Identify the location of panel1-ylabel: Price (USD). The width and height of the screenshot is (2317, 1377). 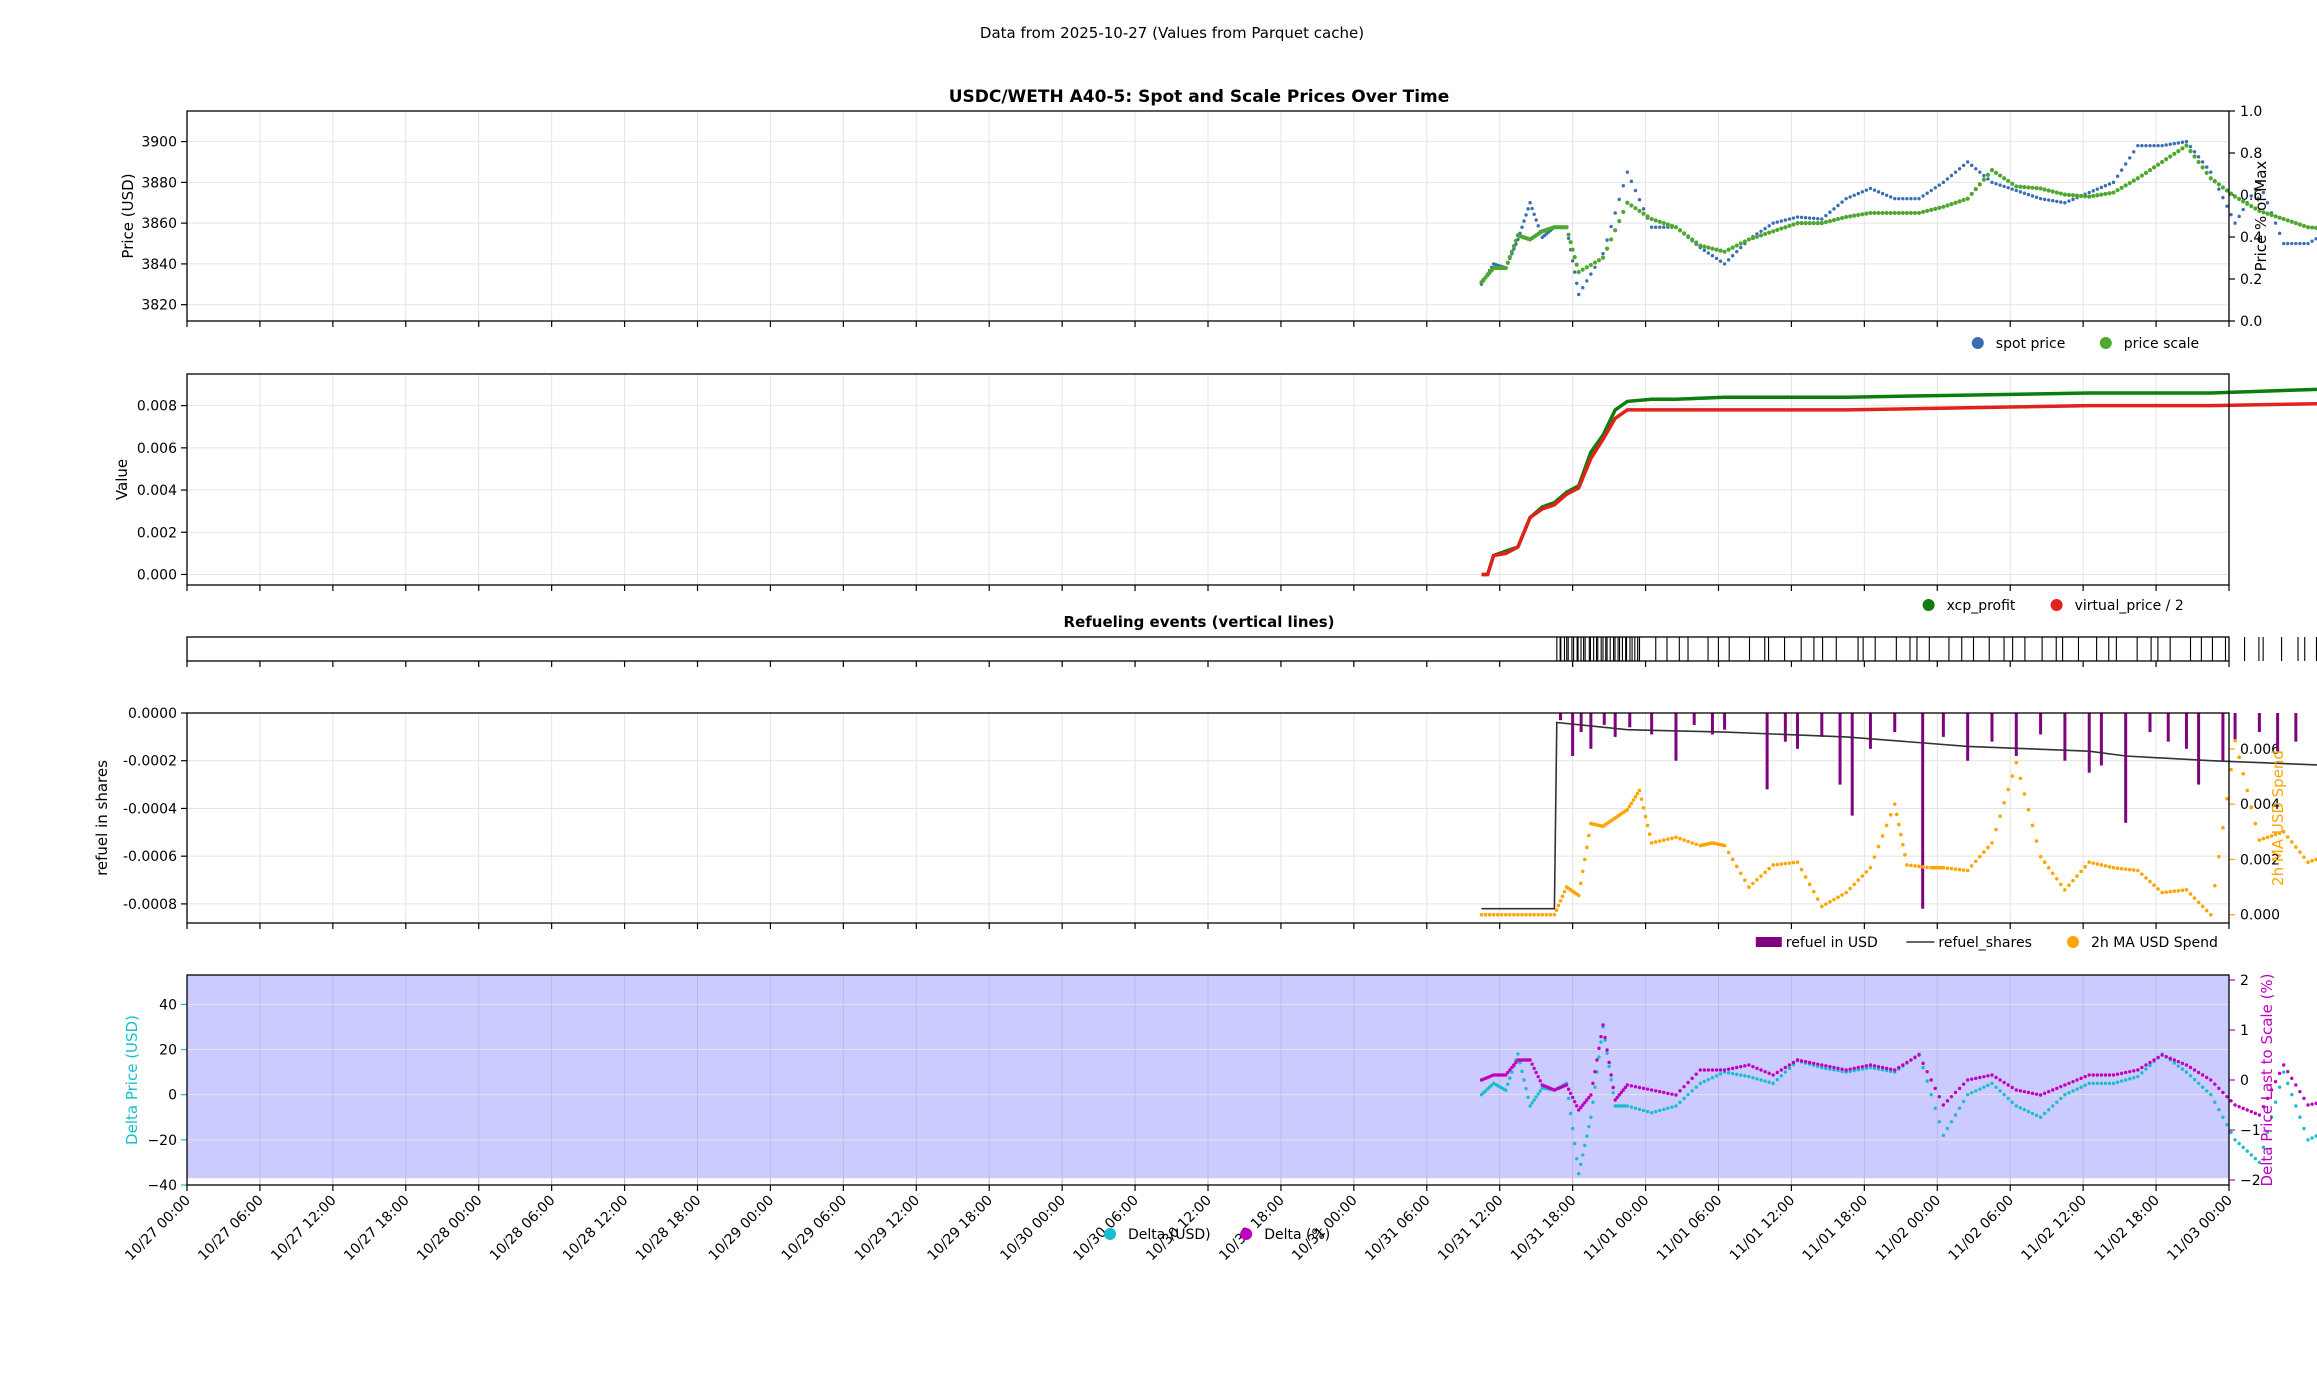
(128, 215).